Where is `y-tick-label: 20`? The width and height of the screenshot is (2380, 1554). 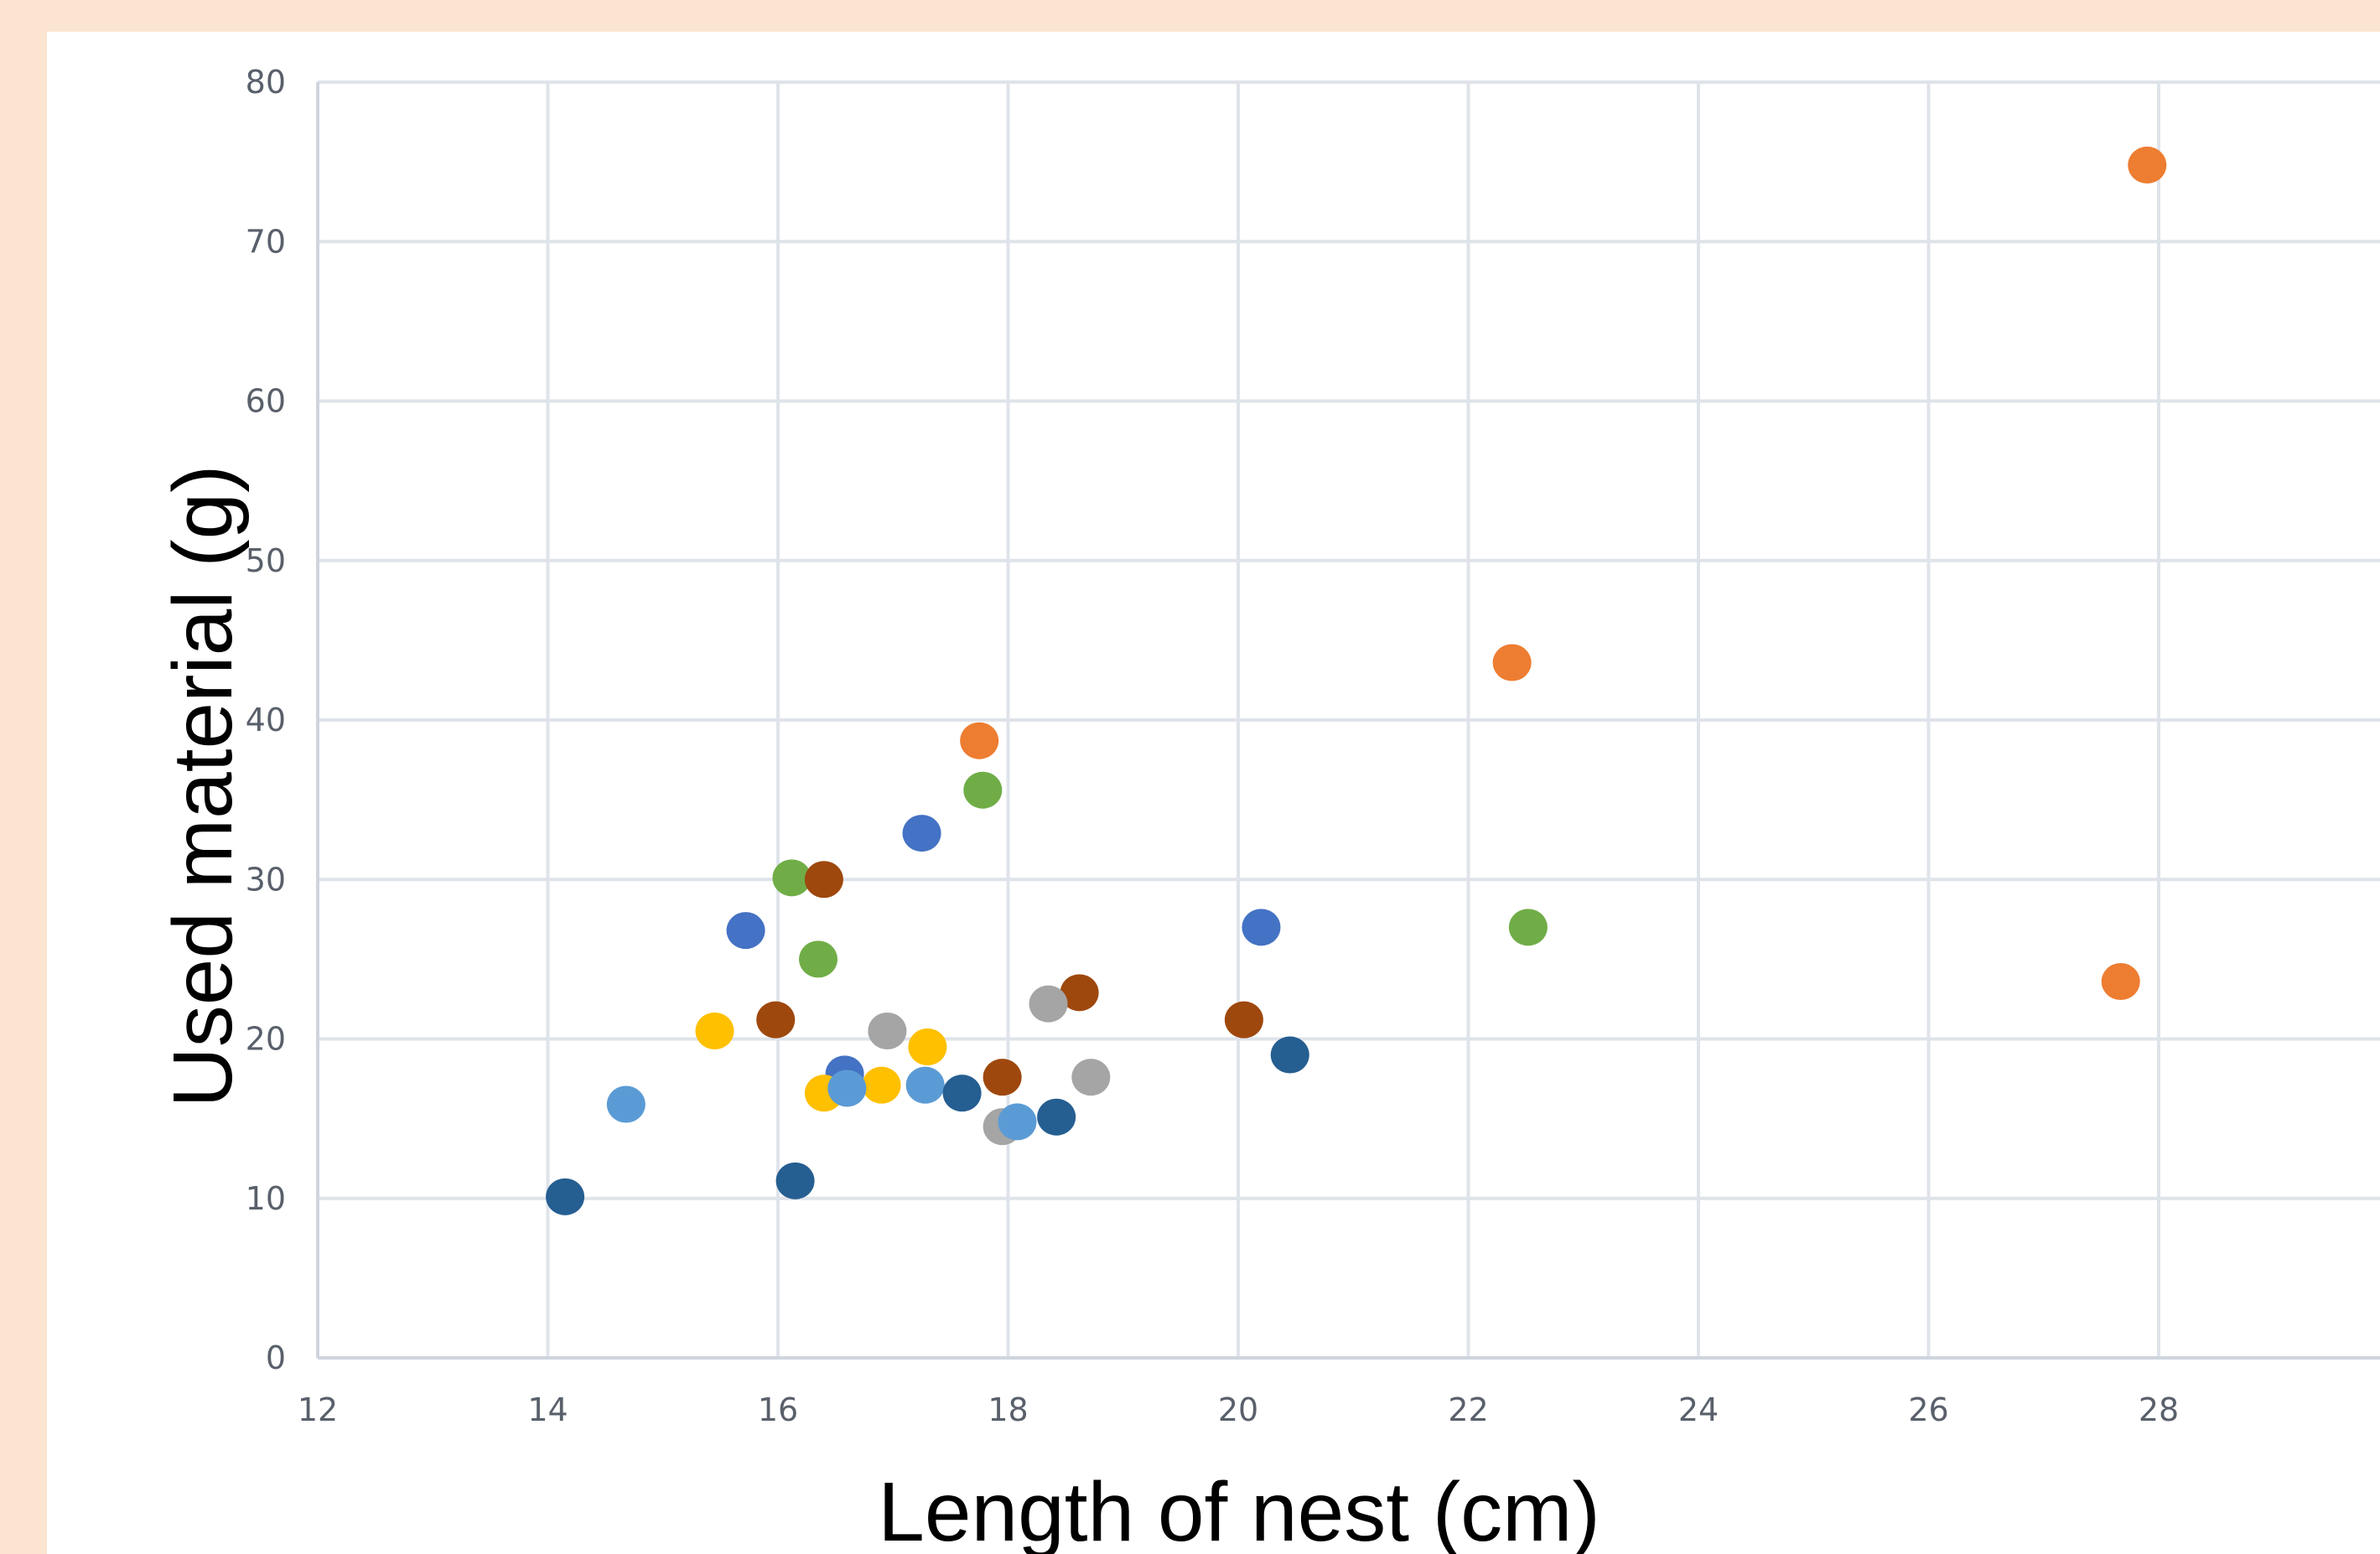
y-tick-label: 20 is located at coordinates (266, 1040).